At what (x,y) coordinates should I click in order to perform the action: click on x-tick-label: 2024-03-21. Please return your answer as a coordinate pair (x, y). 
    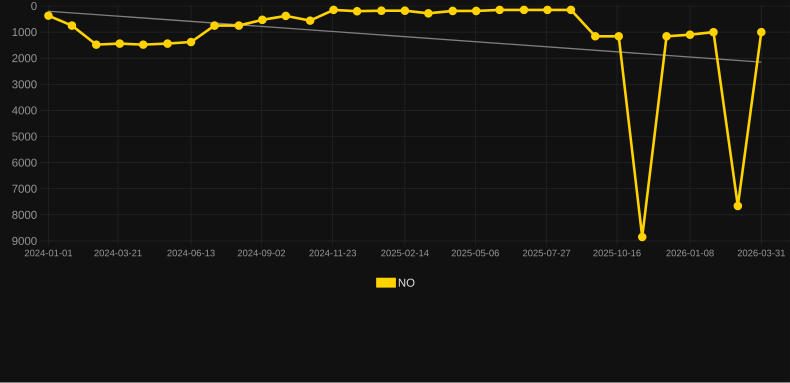
    Looking at the image, I should click on (118, 253).